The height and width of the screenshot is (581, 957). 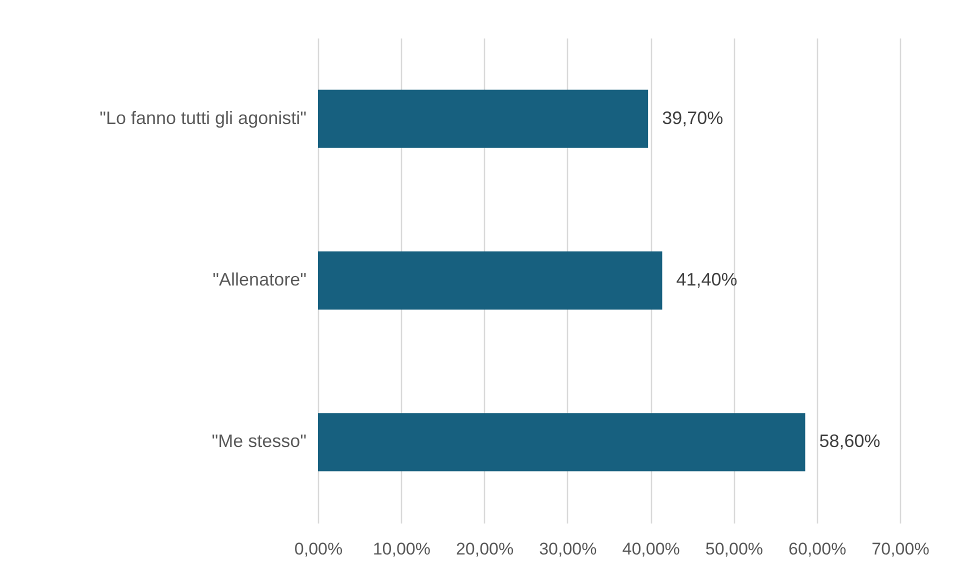 What do you see at coordinates (901, 549) in the screenshot?
I see `x-tick-label: 70,00%` at bounding box center [901, 549].